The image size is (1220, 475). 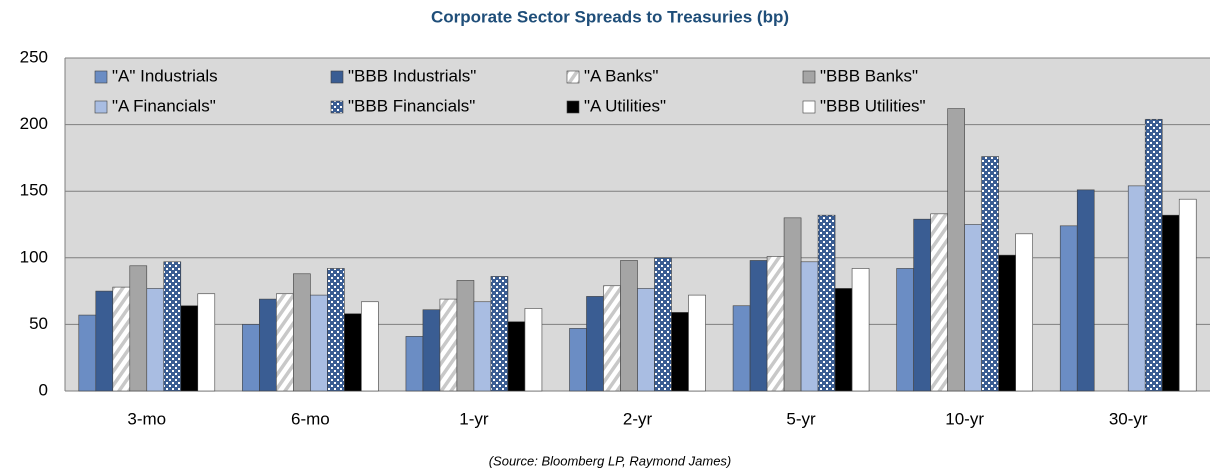 What do you see at coordinates (412, 75) in the screenshot?
I see `legend-label: "BBB Industrials"` at bounding box center [412, 75].